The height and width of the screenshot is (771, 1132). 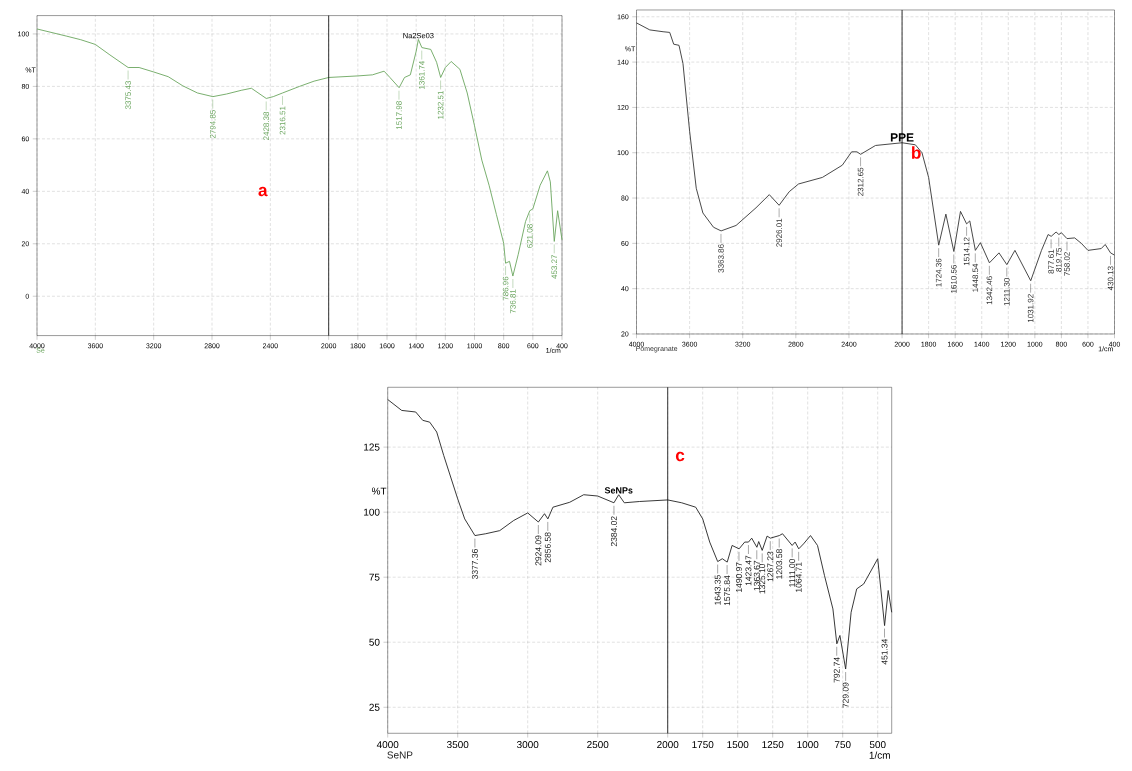 I want to click on x-tick-label: 4000, so click(x=387, y=745).